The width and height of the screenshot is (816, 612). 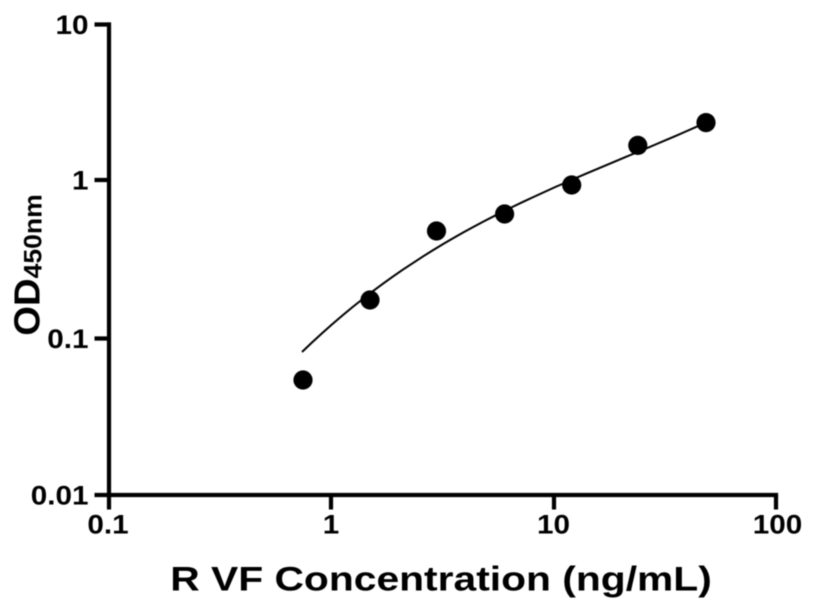 I want to click on svg-text: R VF Concentration (ng/mL), so click(x=441, y=579).